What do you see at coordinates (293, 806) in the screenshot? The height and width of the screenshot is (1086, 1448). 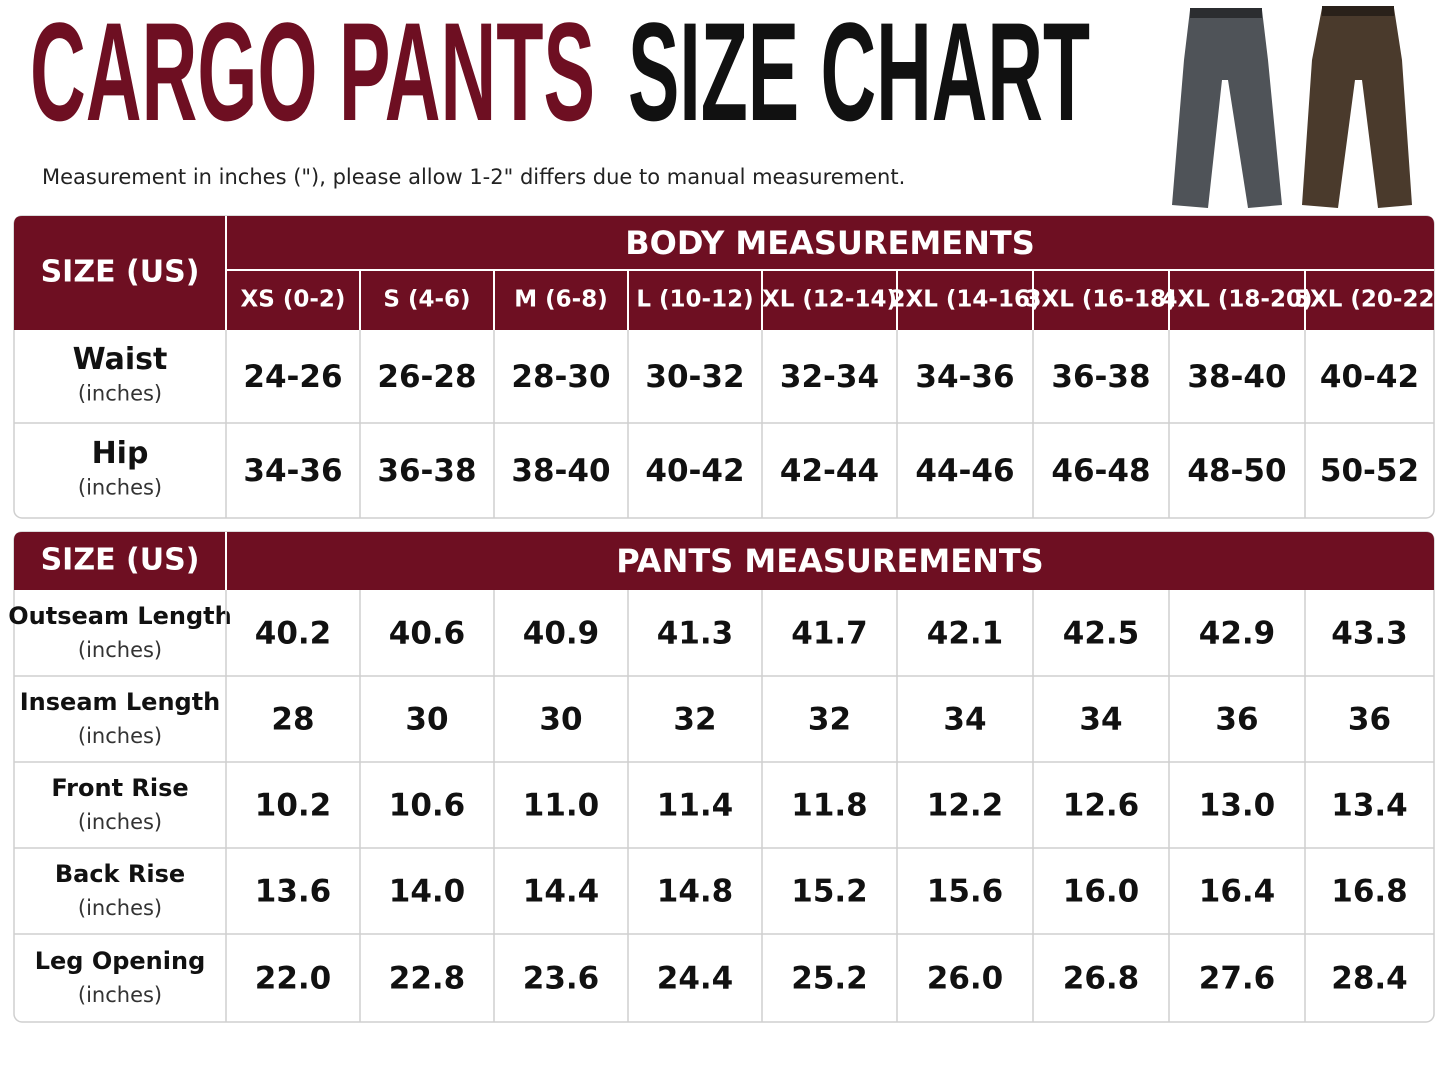 I see `cell-value: 10.2` at bounding box center [293, 806].